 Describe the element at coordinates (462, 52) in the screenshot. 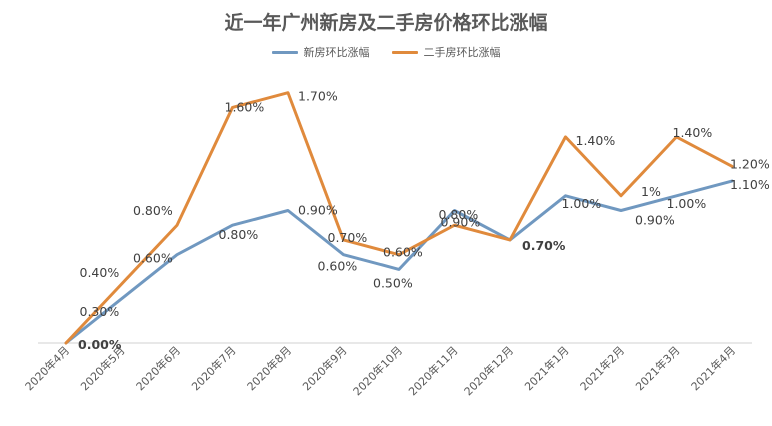

I see `legend-label-second-hand: 二手房环比涨幅` at that location.